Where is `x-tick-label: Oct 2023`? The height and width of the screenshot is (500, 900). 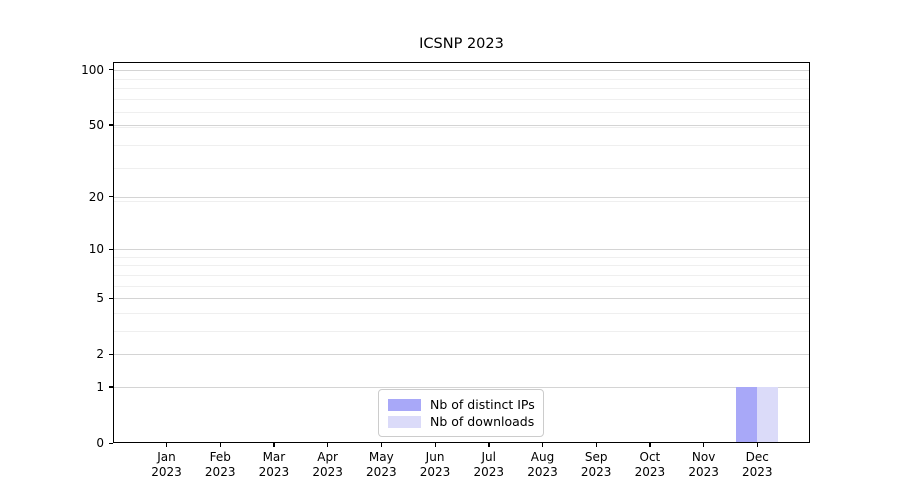
x-tick-label: Oct 2023 is located at coordinates (650, 464).